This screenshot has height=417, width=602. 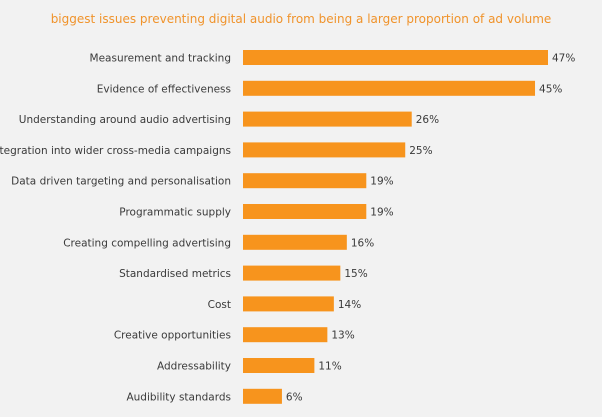 What do you see at coordinates (420, 151) in the screenshot?
I see `value-label: 25%` at bounding box center [420, 151].